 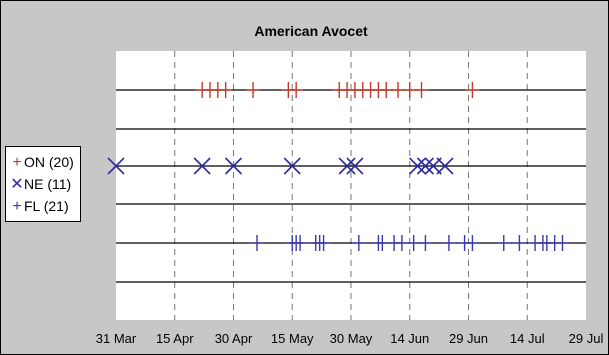 I want to click on legend: + ON (20) ✕NE (11) + FL (21), so click(x=43, y=184).